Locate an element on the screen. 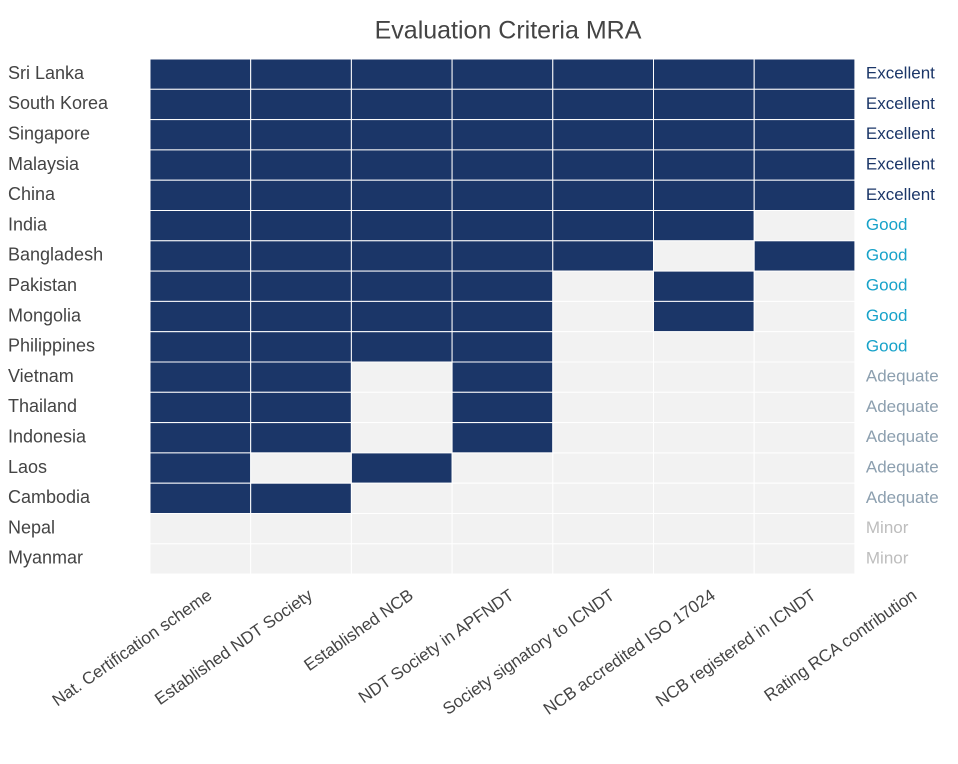 The image size is (958, 764). row-label: Thailand is located at coordinates (42, 406).